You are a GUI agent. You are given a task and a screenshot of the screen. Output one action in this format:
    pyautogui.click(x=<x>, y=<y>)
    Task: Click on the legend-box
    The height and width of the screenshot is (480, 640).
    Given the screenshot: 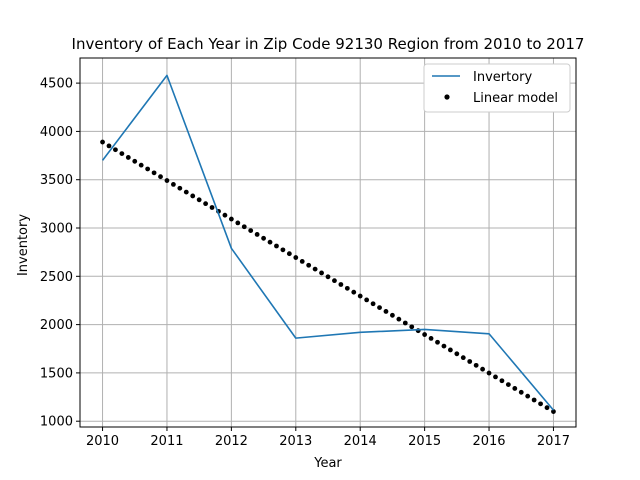 What is the action you would take?
    pyautogui.click(x=497, y=88)
    